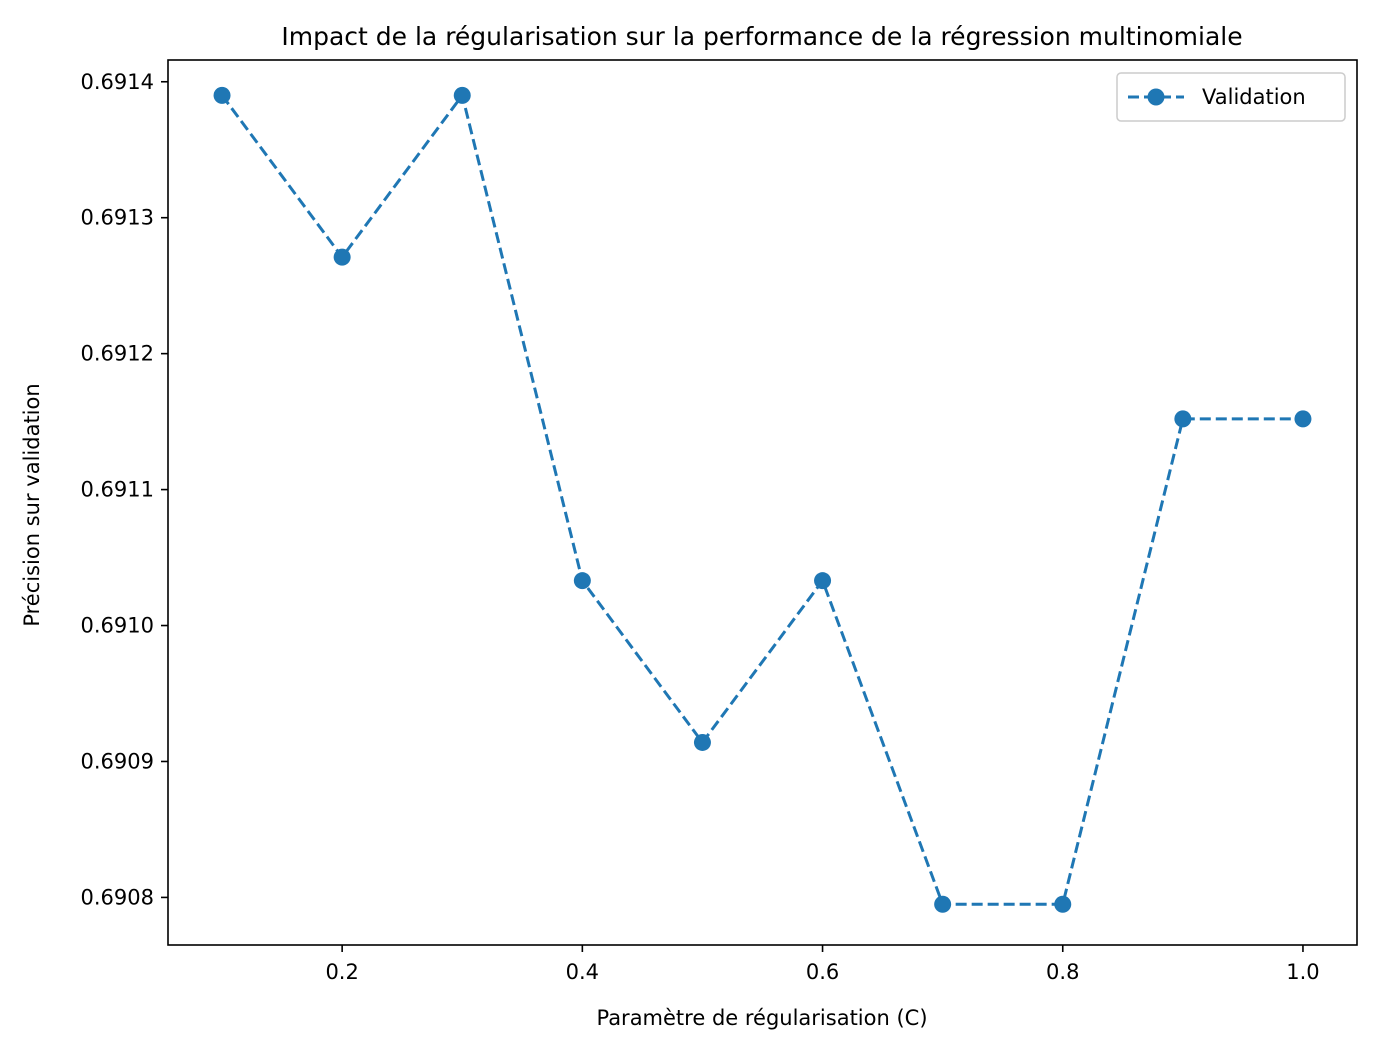 The width and height of the screenshot is (1396, 1054). I want to click on x-tick-label: 0.8, so click(1062, 972).